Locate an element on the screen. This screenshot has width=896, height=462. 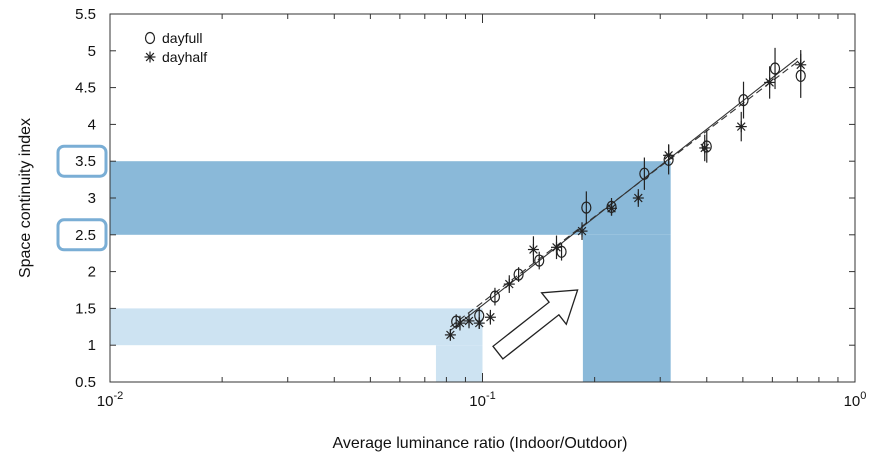
y-tick-label: 5 is located at coordinates (92, 51).